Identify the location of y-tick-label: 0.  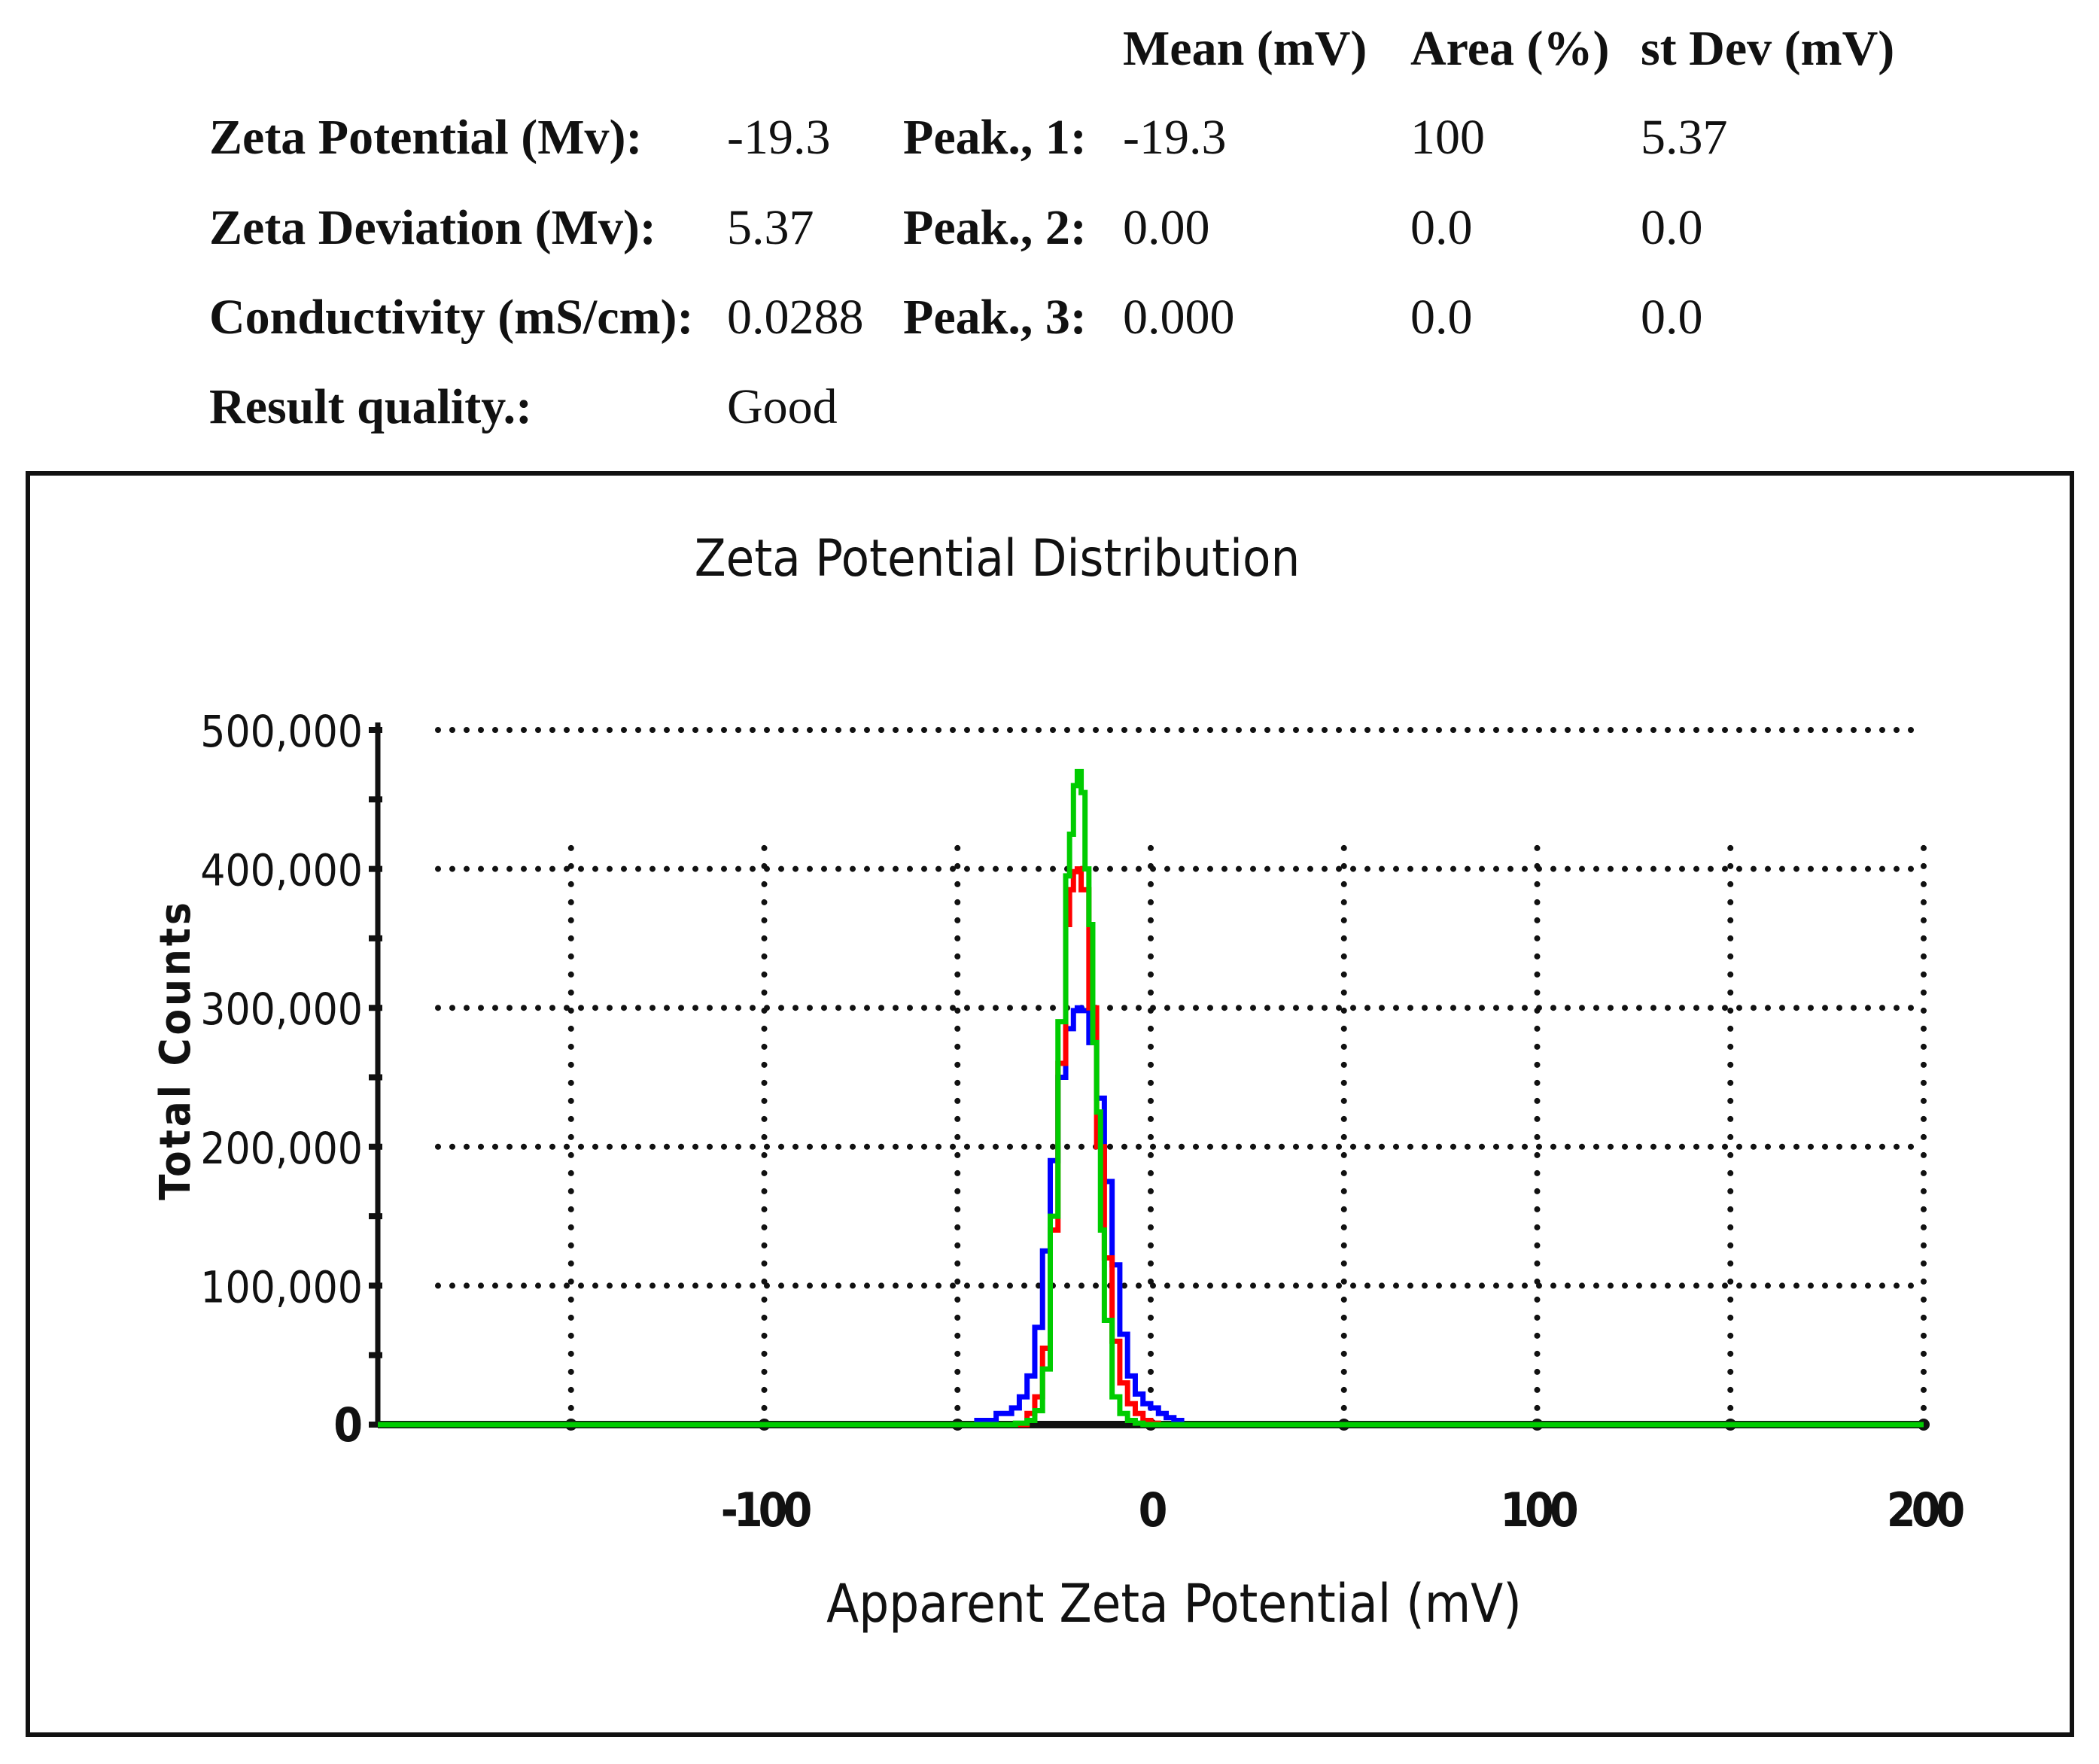
(348, 1425).